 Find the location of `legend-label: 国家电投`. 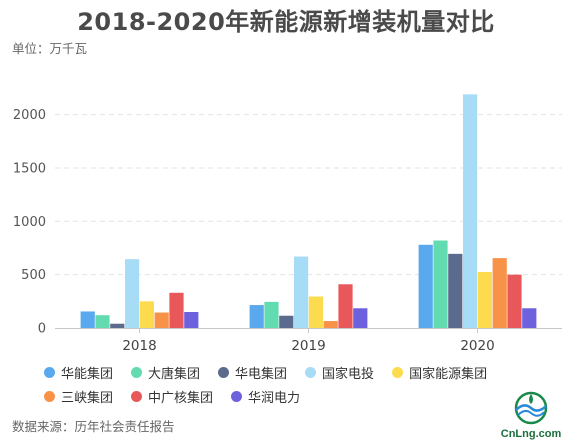

legend-label: 国家电投 is located at coordinates (348, 374).